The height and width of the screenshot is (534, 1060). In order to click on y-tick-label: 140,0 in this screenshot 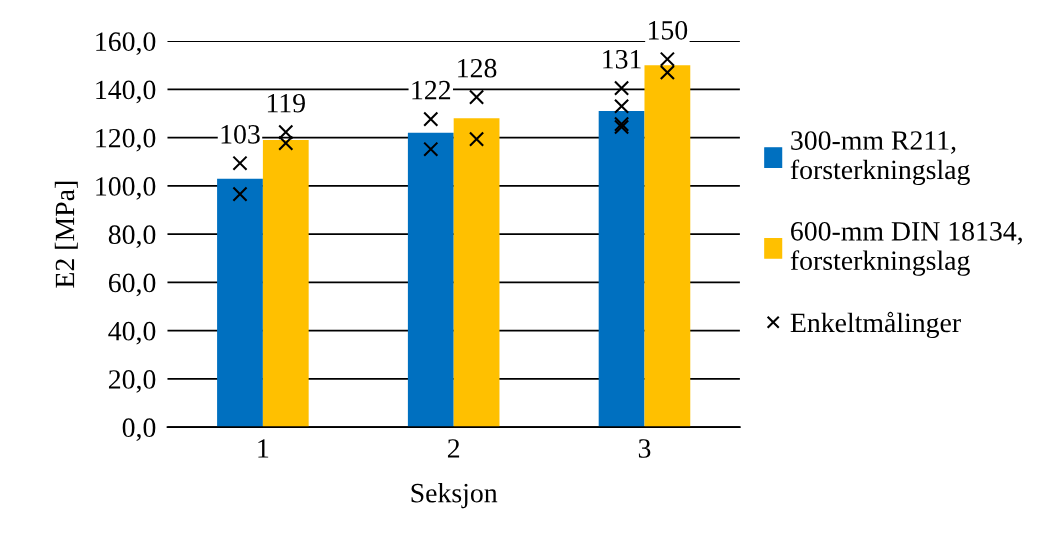, I will do `click(126, 92)`.